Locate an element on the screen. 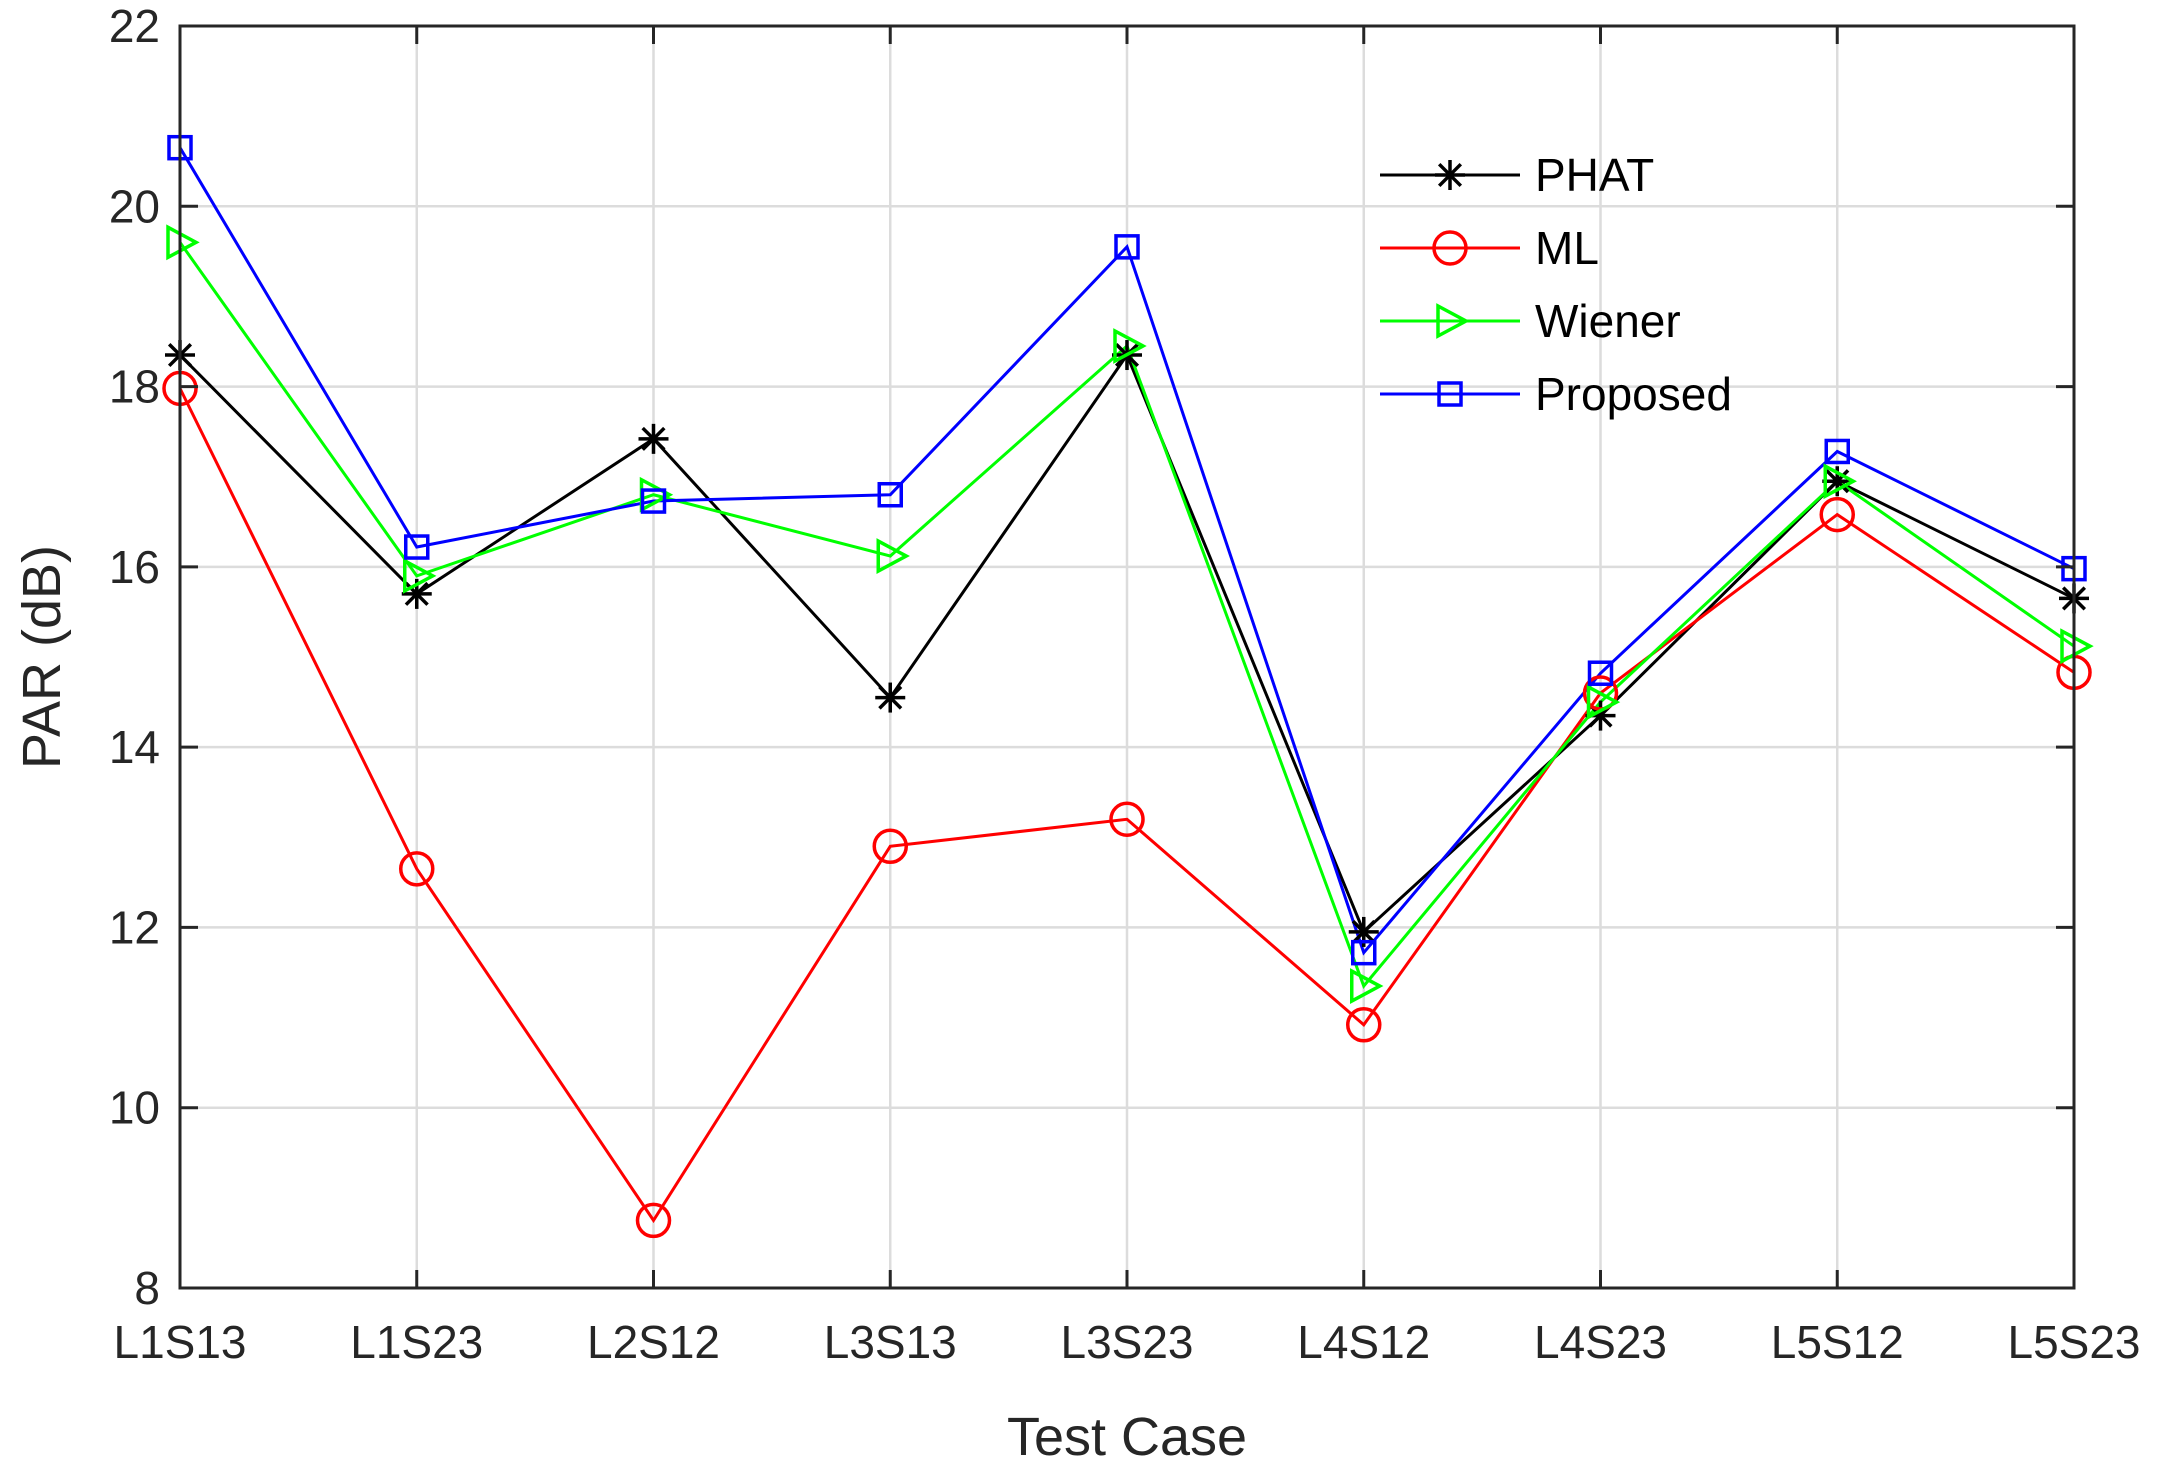 Image resolution: width=2164 pixels, height=1477 pixels. legend-item-proposed: Proposed is located at coordinates (1556, 394).